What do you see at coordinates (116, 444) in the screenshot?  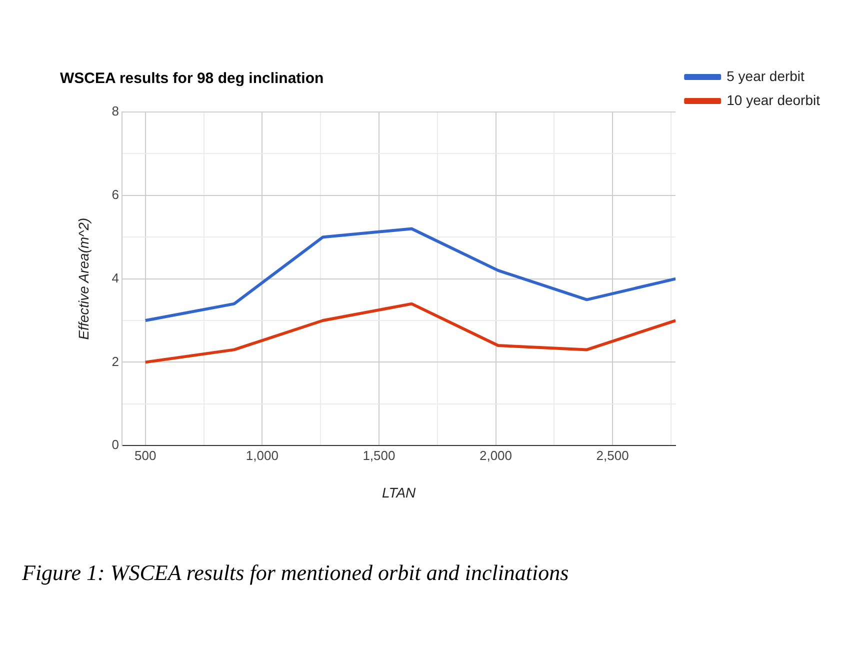 I see `y-tick-label: 0` at bounding box center [116, 444].